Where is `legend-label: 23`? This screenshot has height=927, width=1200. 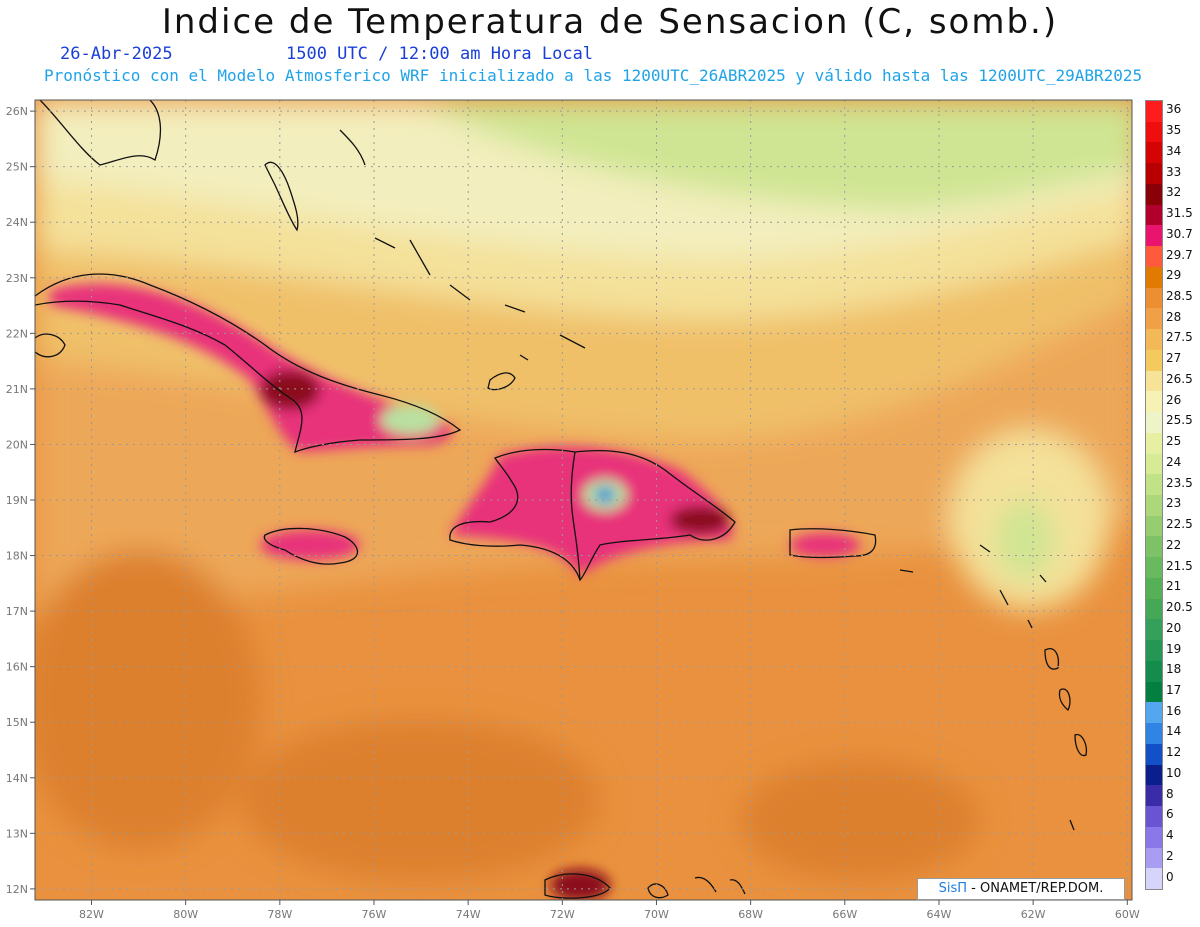 legend-label: 23 is located at coordinates (1174, 503).